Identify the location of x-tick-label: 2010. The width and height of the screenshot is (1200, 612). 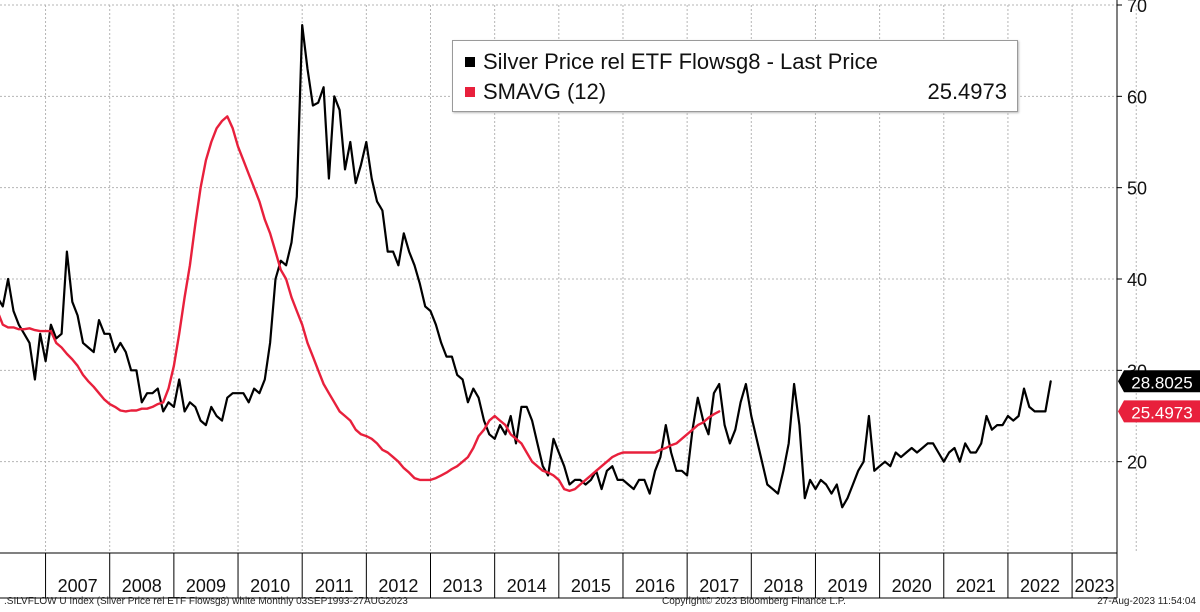
(270, 586).